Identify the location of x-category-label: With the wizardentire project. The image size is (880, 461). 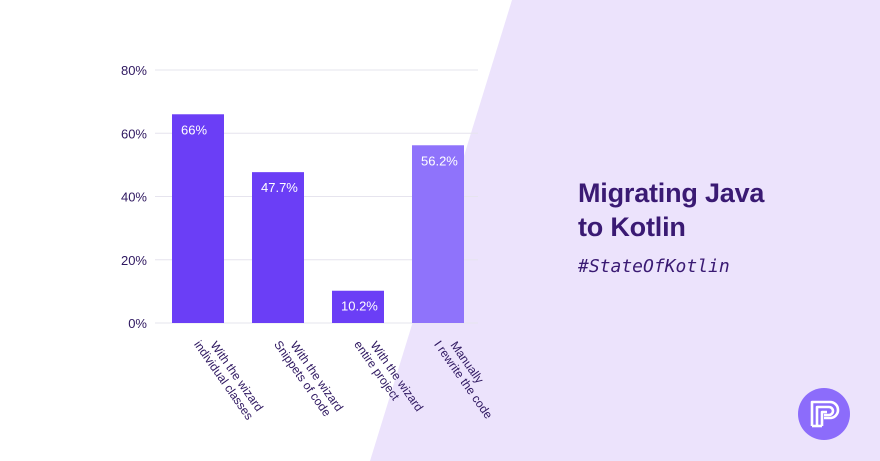
(388, 375).